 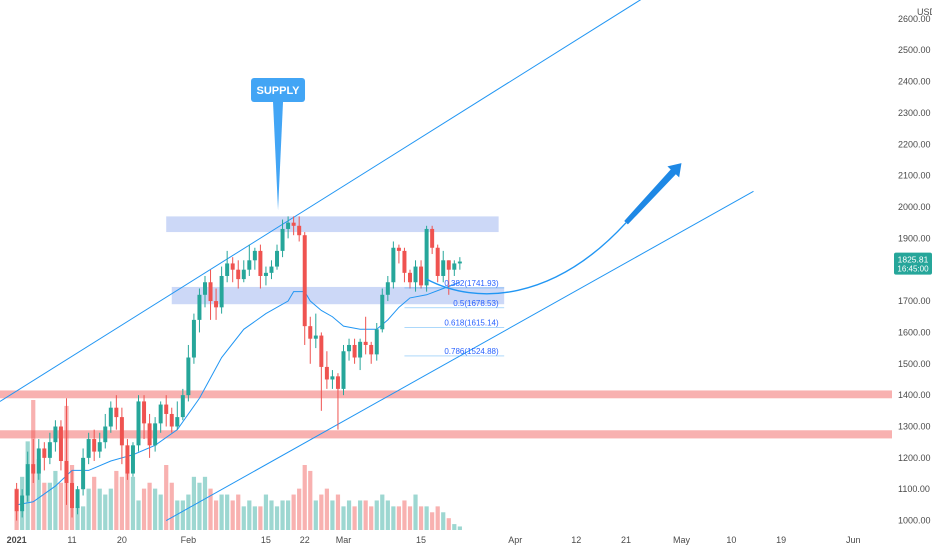 I want to click on date-tick-label: 21, so click(x=626, y=540).